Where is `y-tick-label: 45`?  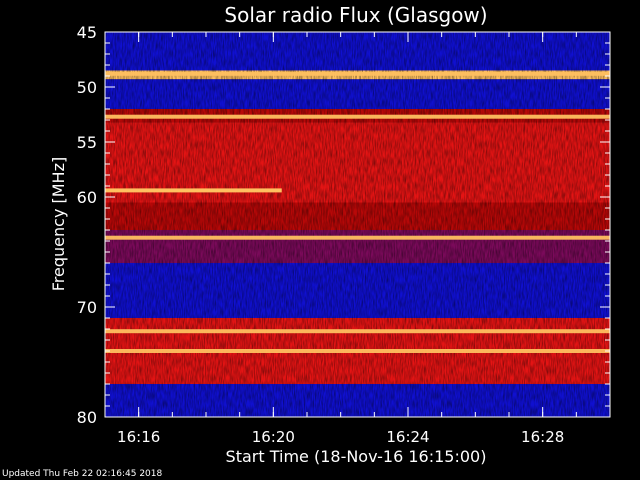 y-tick-label: 45 is located at coordinates (87, 32).